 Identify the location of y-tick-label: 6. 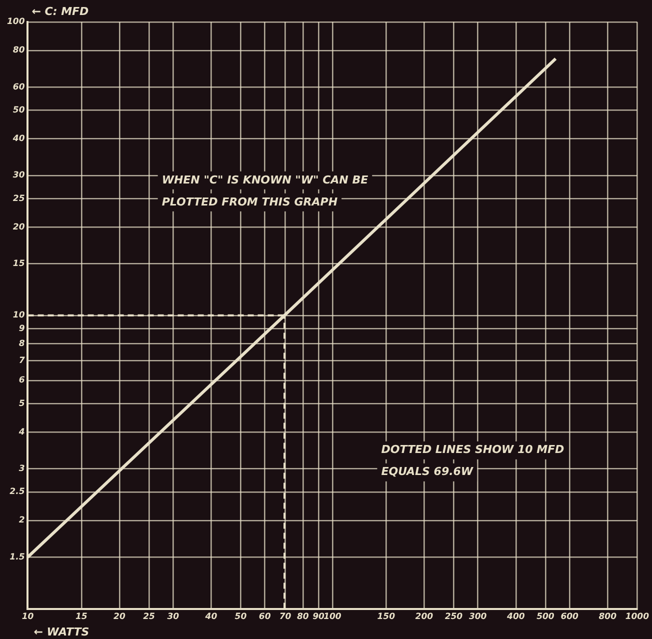
(21, 381).